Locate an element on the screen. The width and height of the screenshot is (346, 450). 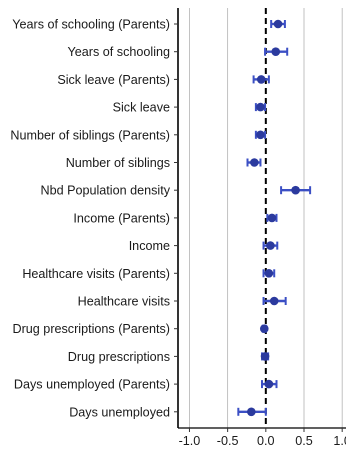
category-label-12: Drug prescriptions is located at coordinates (119, 357).